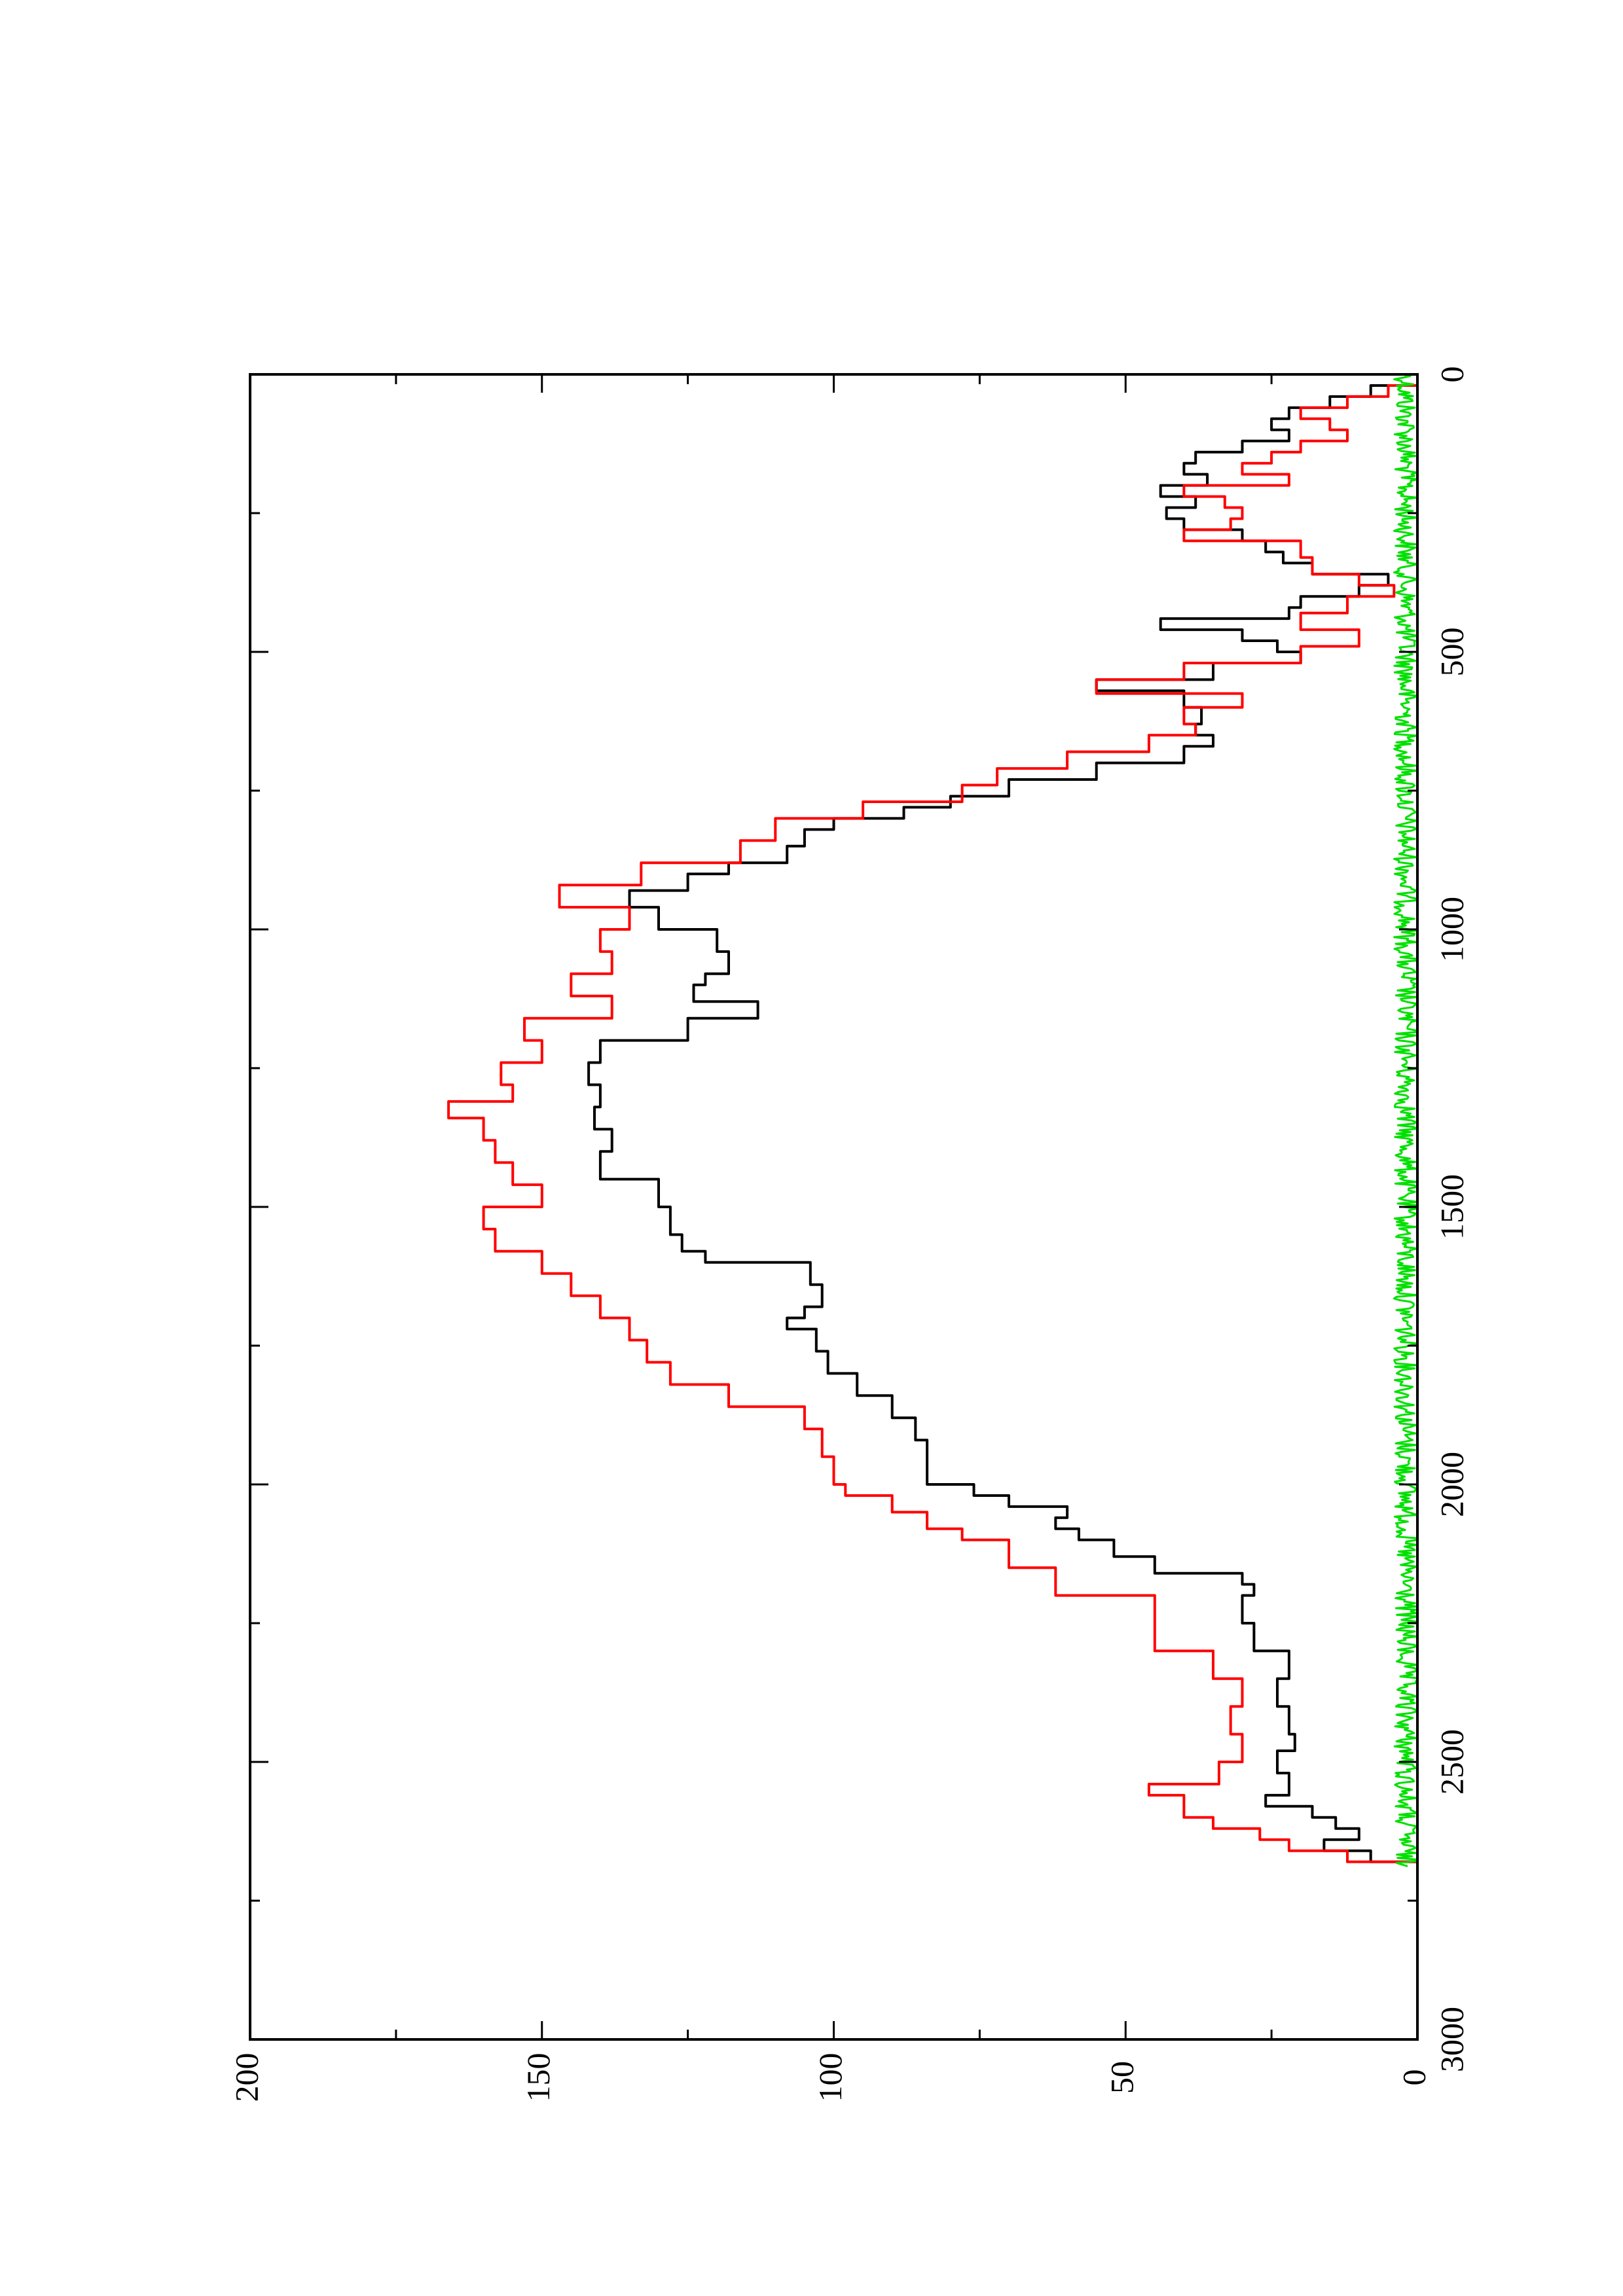  What do you see at coordinates (1451, 652) in the screenshot?
I see `x-tick-label: 500` at bounding box center [1451, 652].